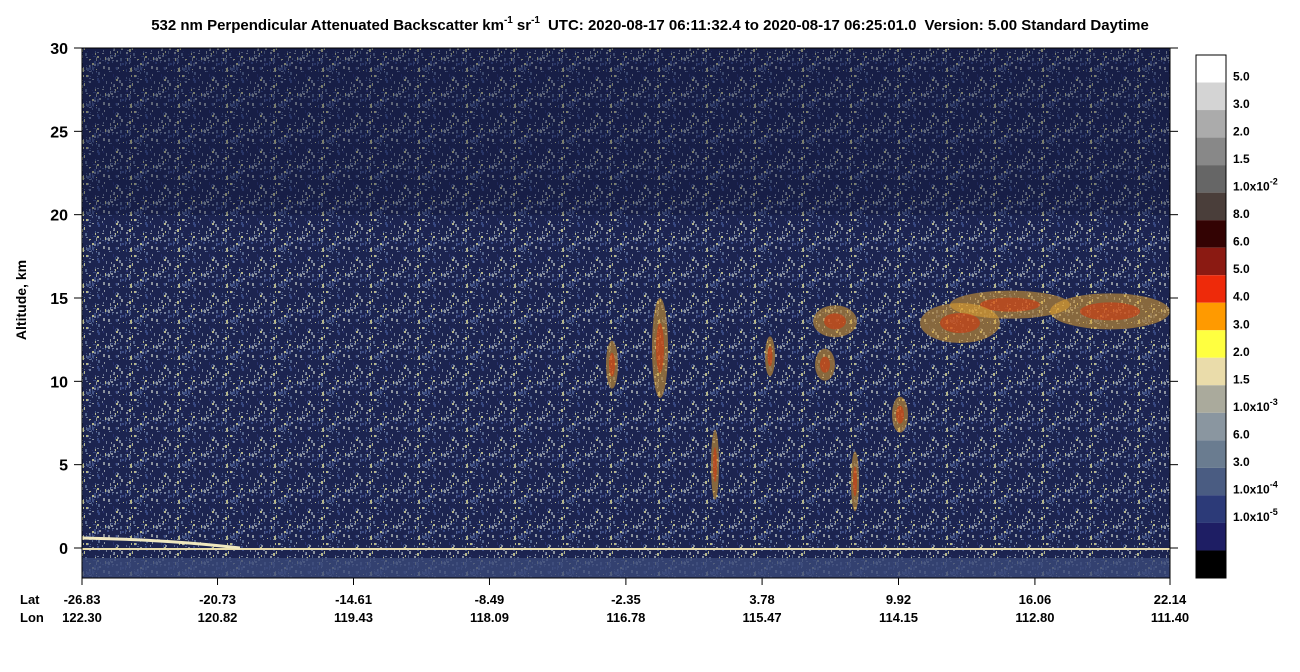 Image resolution: width=1300 pixels, height=672 pixels. I want to click on title-part: Version: 5.00 Standard Daytime, so click(1037, 25).